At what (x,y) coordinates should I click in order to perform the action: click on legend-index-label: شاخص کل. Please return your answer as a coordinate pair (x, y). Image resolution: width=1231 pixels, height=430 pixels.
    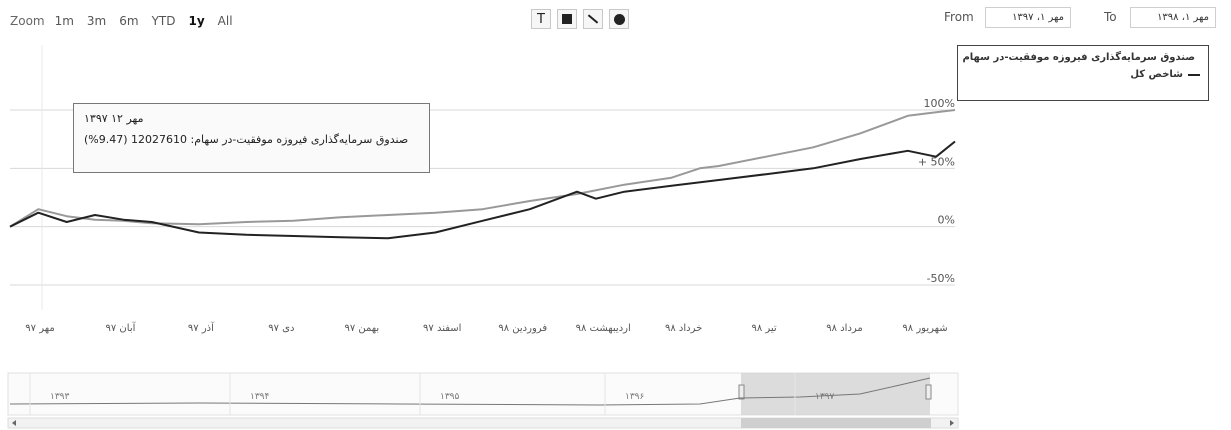
    Looking at the image, I should click on (1156, 74).